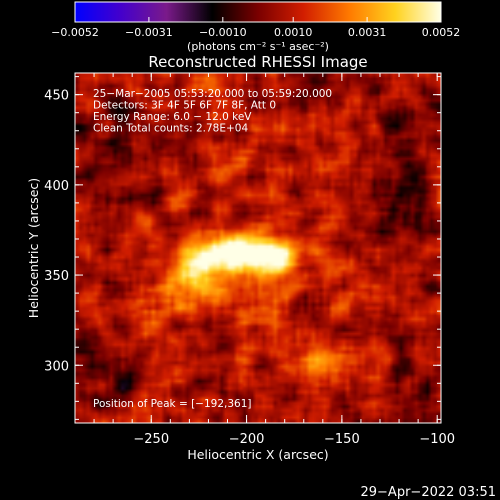 The width and height of the screenshot is (500, 500). Describe the element at coordinates (437, 439) in the screenshot. I see `x-tick-label: −100` at that location.